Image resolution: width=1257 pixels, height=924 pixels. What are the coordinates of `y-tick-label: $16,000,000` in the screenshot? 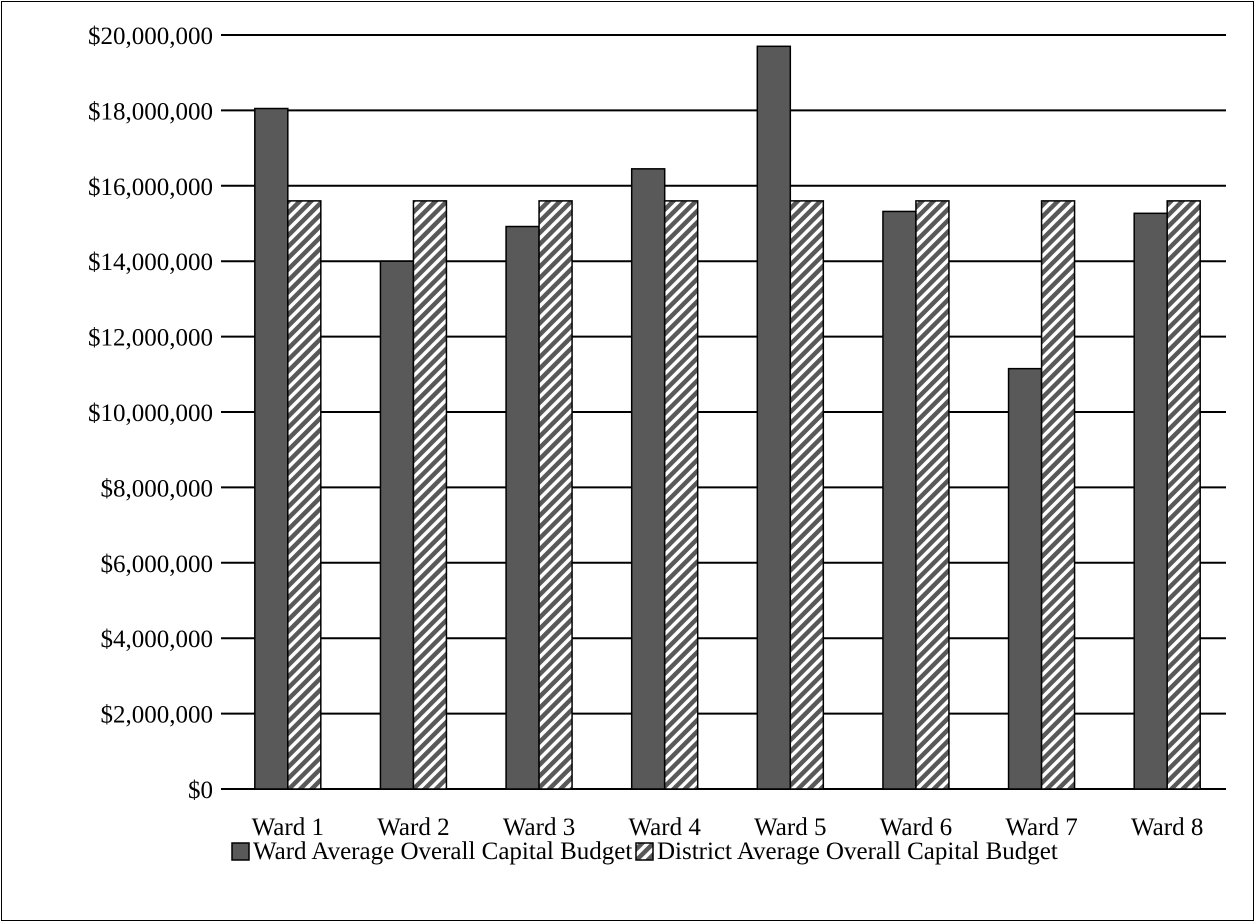 It's located at (150, 187).